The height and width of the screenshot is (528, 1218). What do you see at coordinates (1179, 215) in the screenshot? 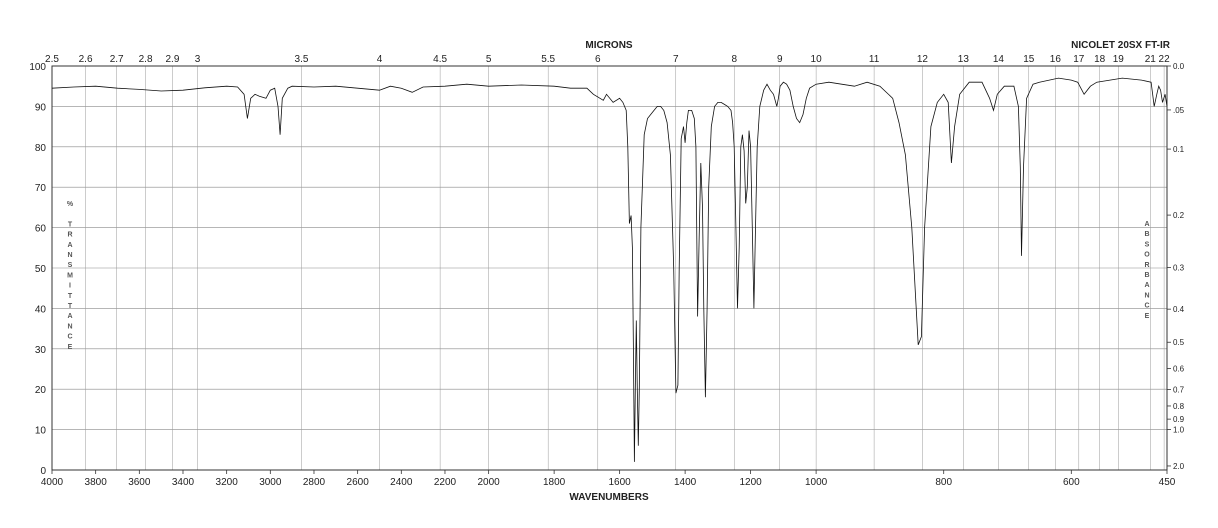
I see `absorbance-tick-label: 0.2` at bounding box center [1179, 215].